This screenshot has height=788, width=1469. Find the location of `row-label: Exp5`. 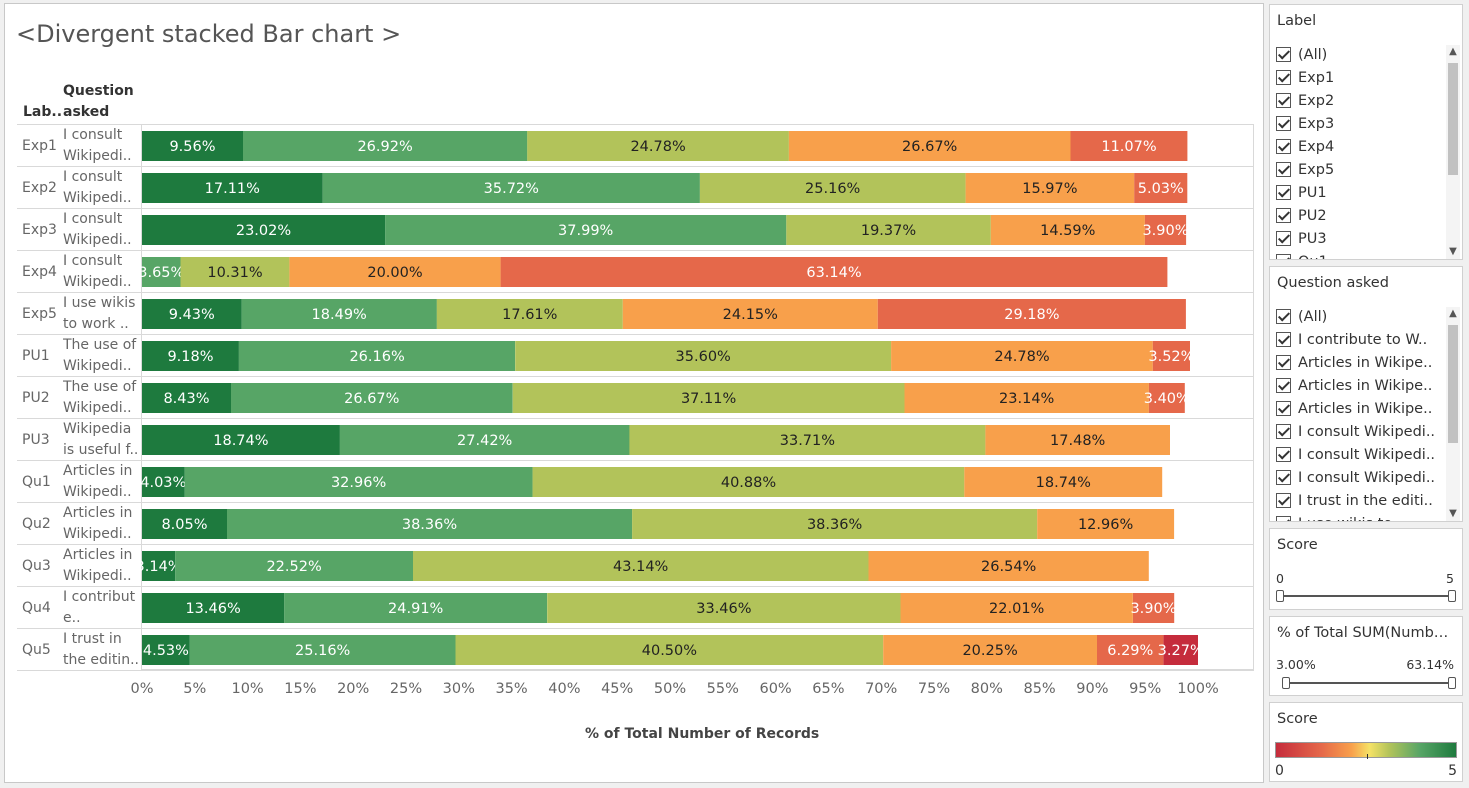

row-label: Exp5 is located at coordinates (39, 313).